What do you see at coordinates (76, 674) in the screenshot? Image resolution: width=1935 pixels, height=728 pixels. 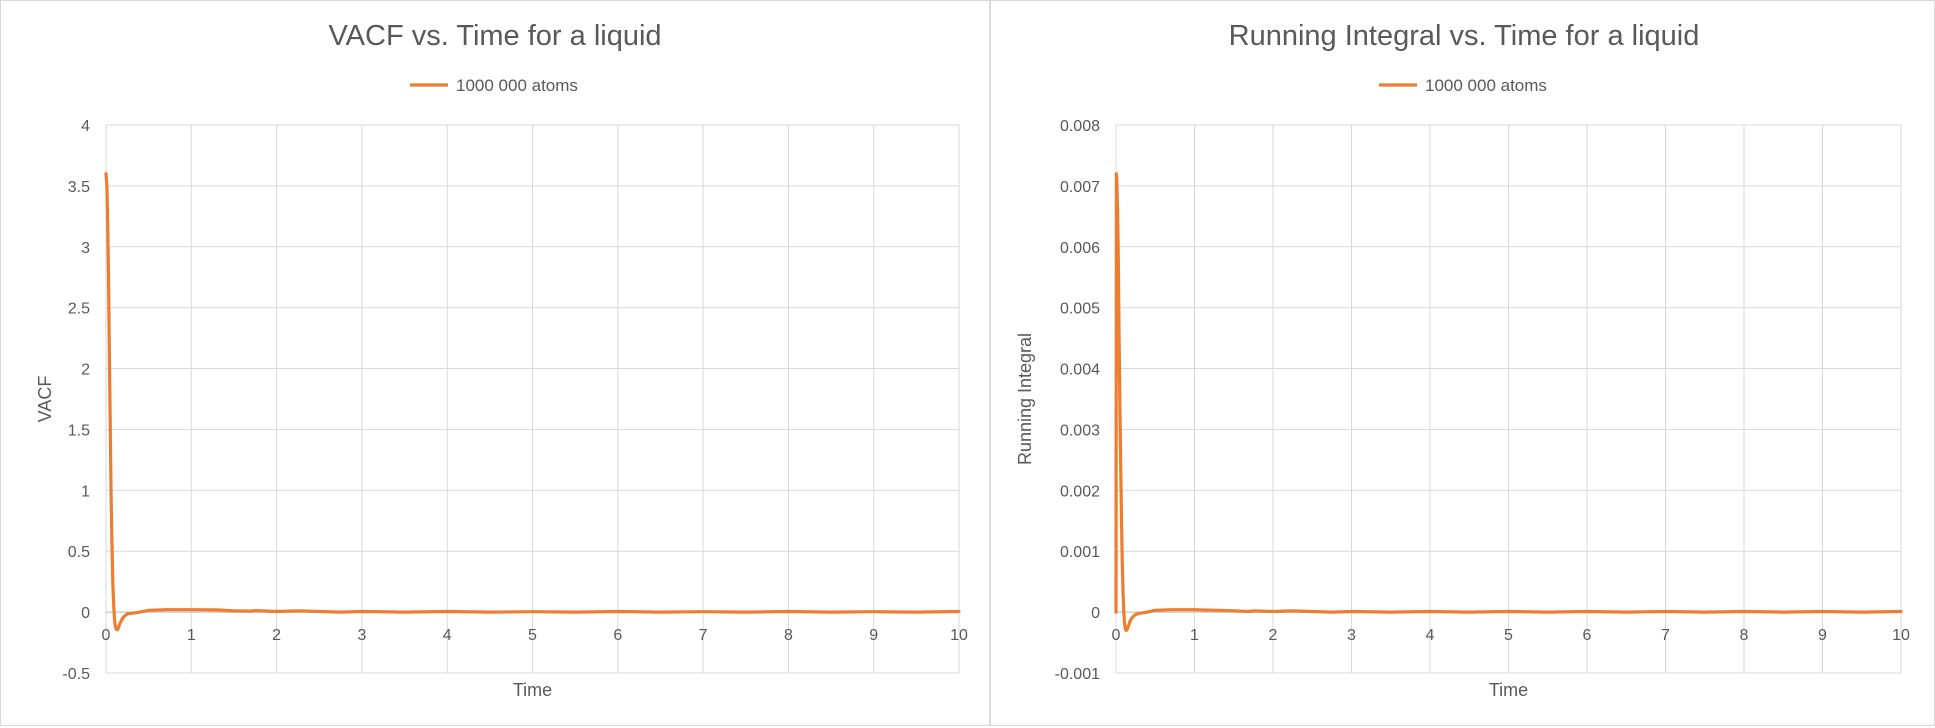 I see `y-tick-label: -0.5` at bounding box center [76, 674].